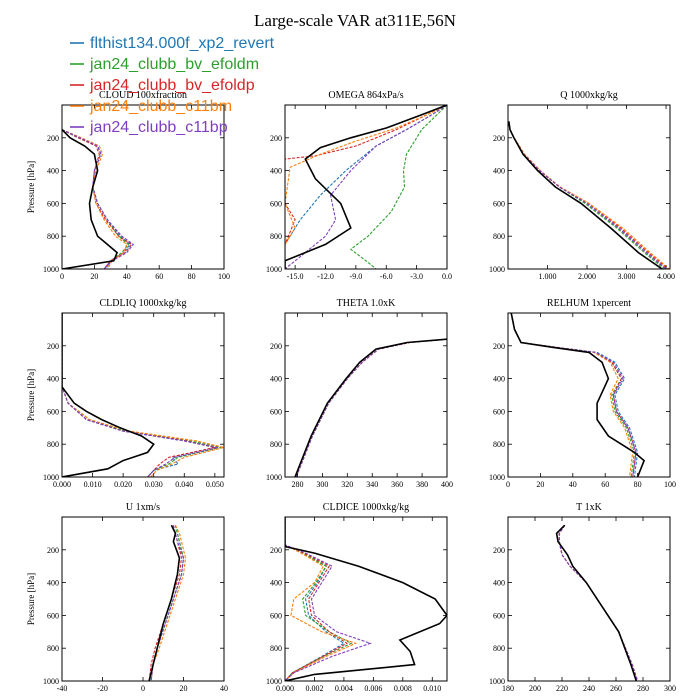 The height and width of the screenshot is (700, 700). Describe the element at coordinates (589, 95) in the screenshot. I see `panel-title: Q 1000xkg/kg` at that location.